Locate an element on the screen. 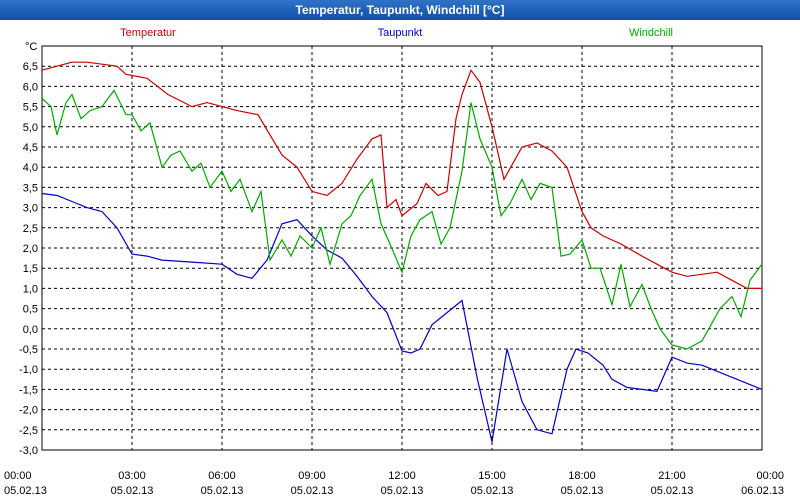 This screenshot has height=500, width=800. y-tick-label: 3,0 is located at coordinates (30, 209).